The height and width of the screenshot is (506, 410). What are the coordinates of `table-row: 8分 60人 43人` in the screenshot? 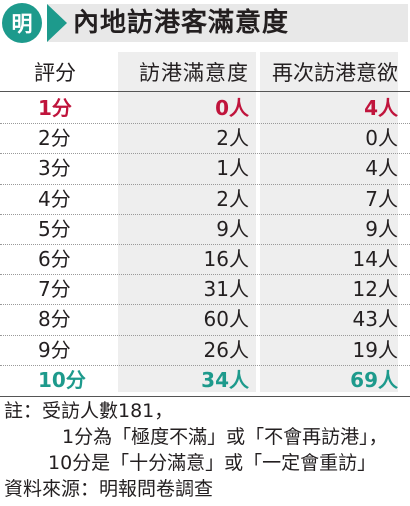 It's located at (205, 319).